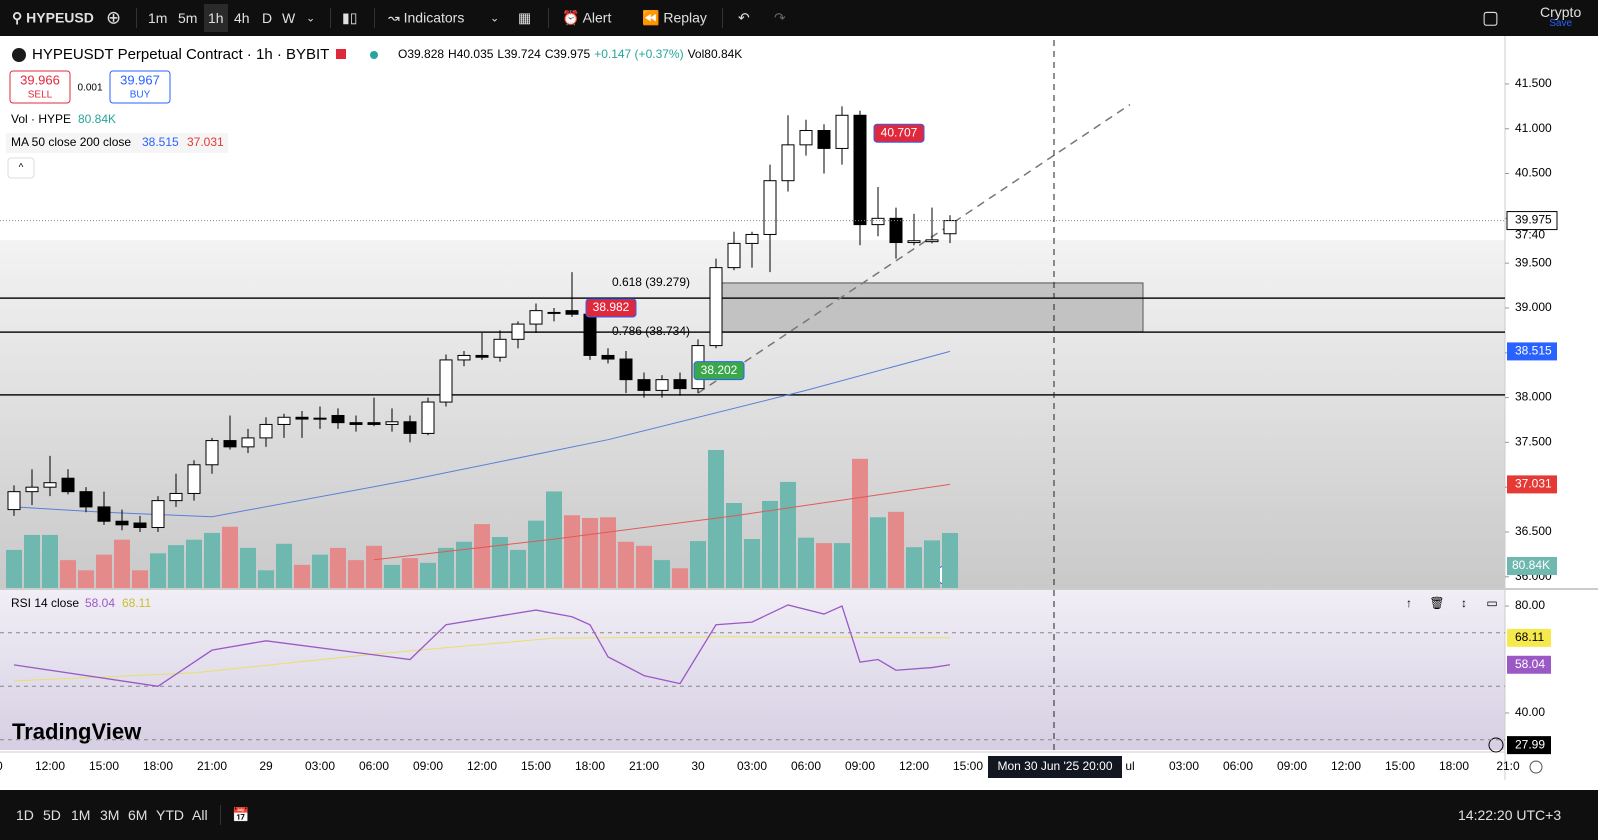 This screenshot has height=840, width=1598. Describe the element at coordinates (60, 17) in the screenshot. I see `symbol: HYPEUSD` at that location.